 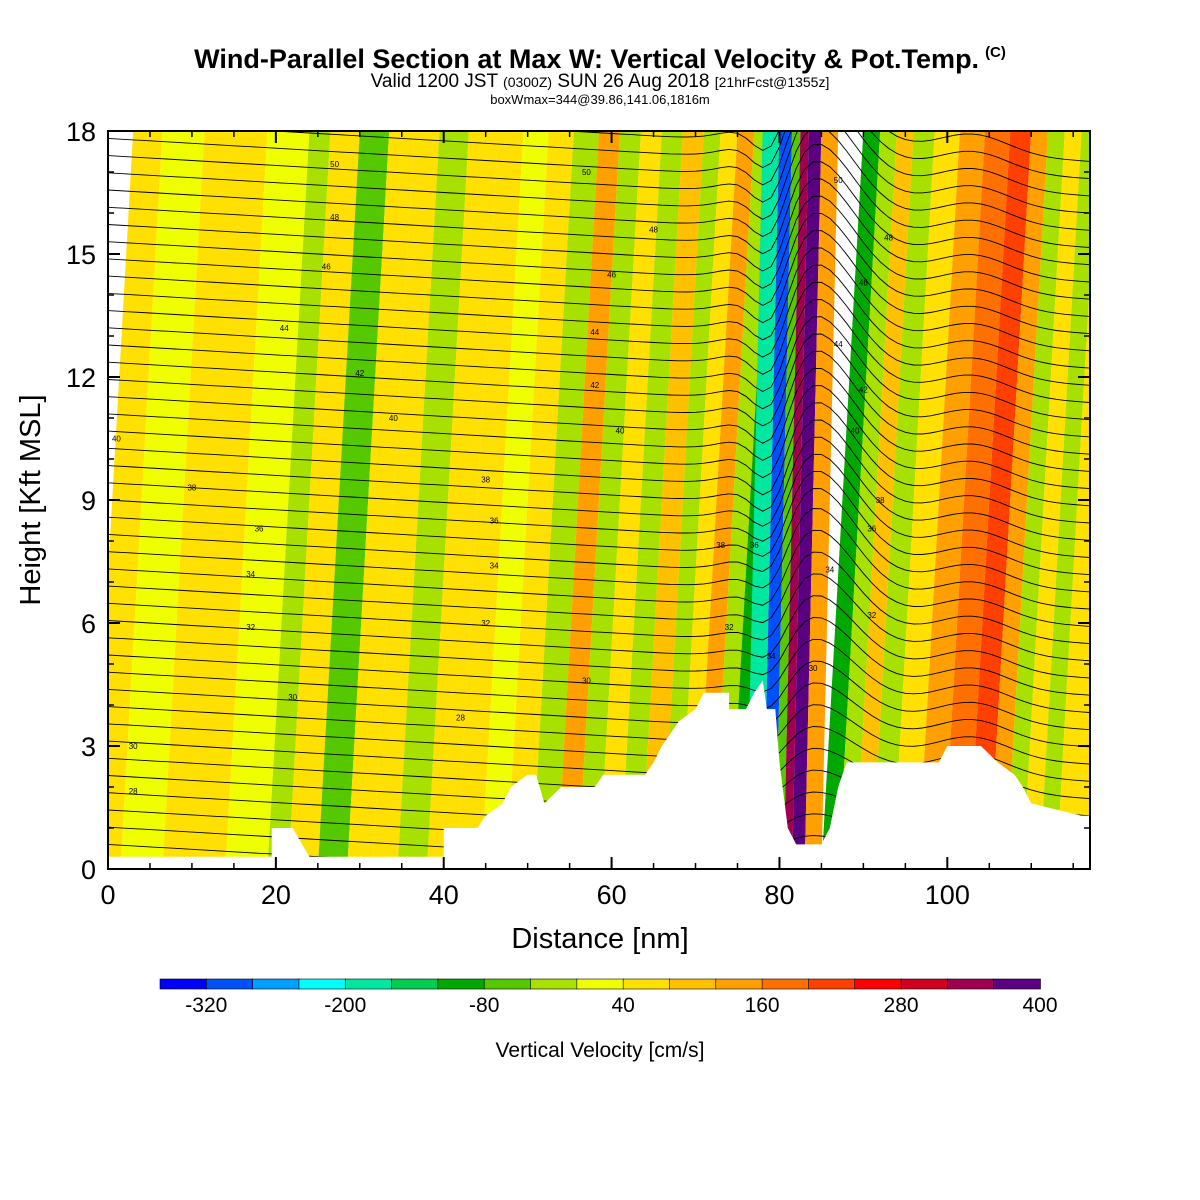 What do you see at coordinates (947, 895) in the screenshot?
I see `x-tick-label: 100` at bounding box center [947, 895].